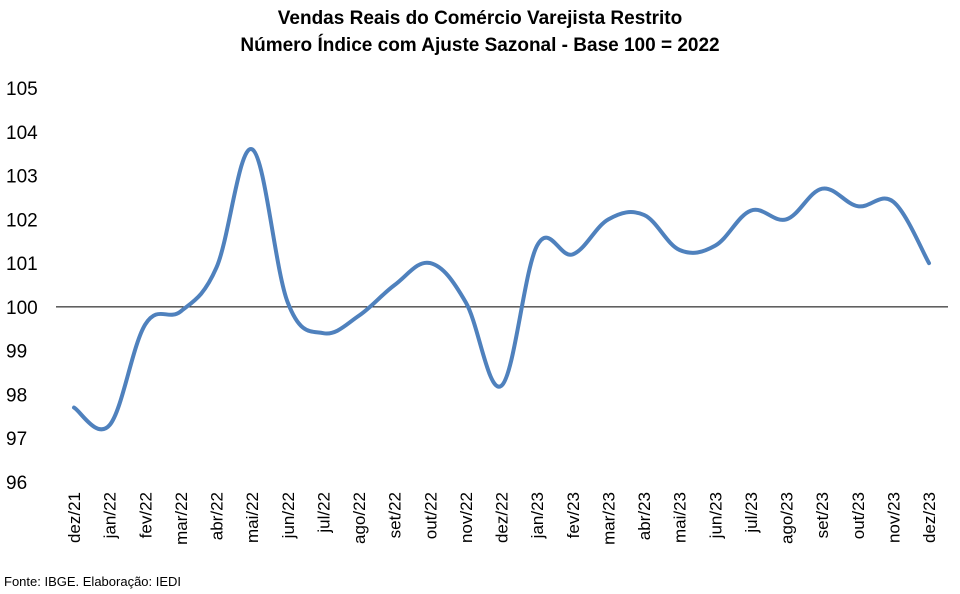 The height and width of the screenshot is (594, 960). Describe the element at coordinates (858, 515) in the screenshot. I see `x-tick-label: out/23` at that location.